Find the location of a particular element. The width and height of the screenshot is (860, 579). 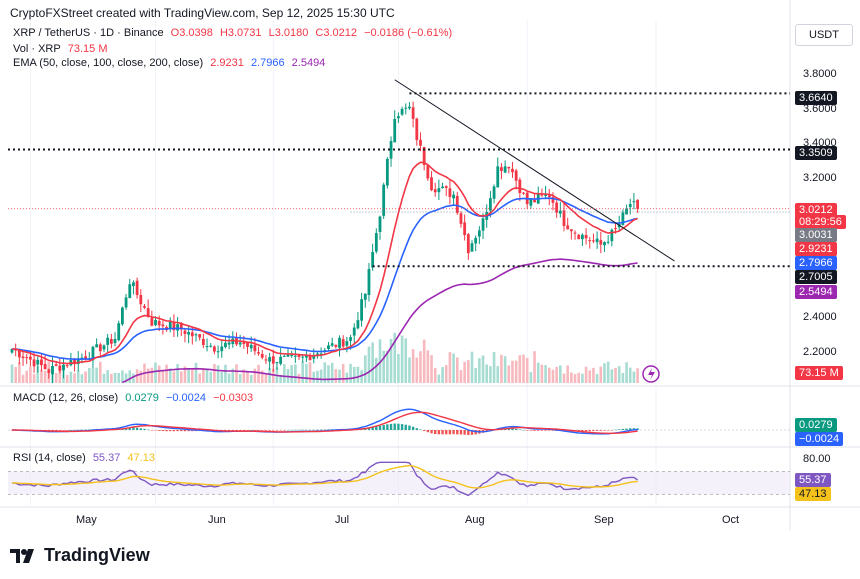

x-label-jul: Jul is located at coordinates (342, 520).